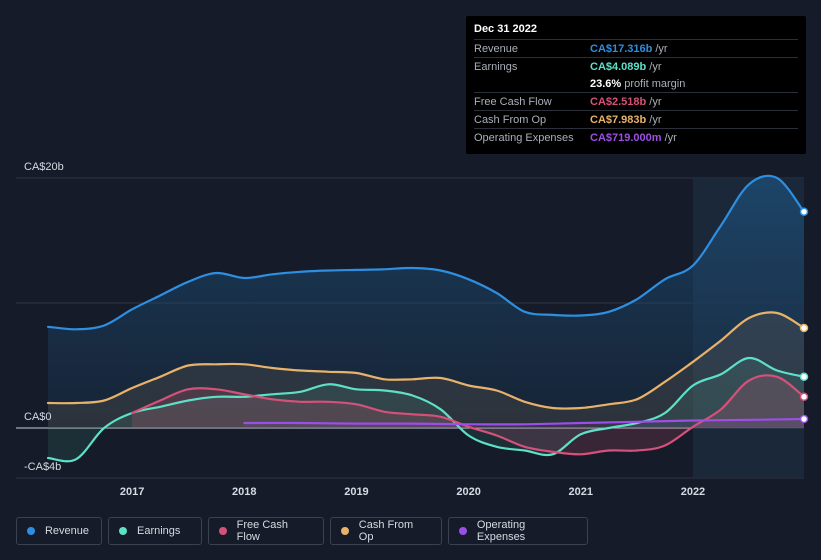 The image size is (821, 560). What do you see at coordinates (655, 83) in the screenshot?
I see `tooltip-unit: profit margin` at bounding box center [655, 83].